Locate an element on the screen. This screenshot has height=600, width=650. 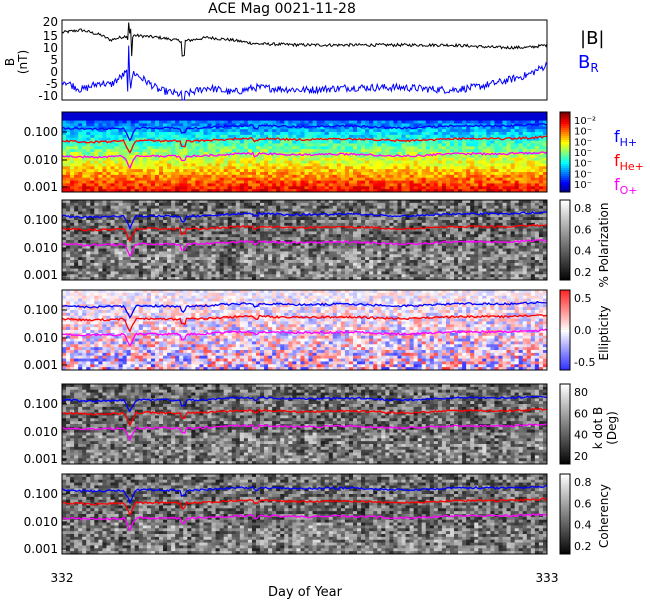
colorbar-segment is located at coordinates (565, 189).